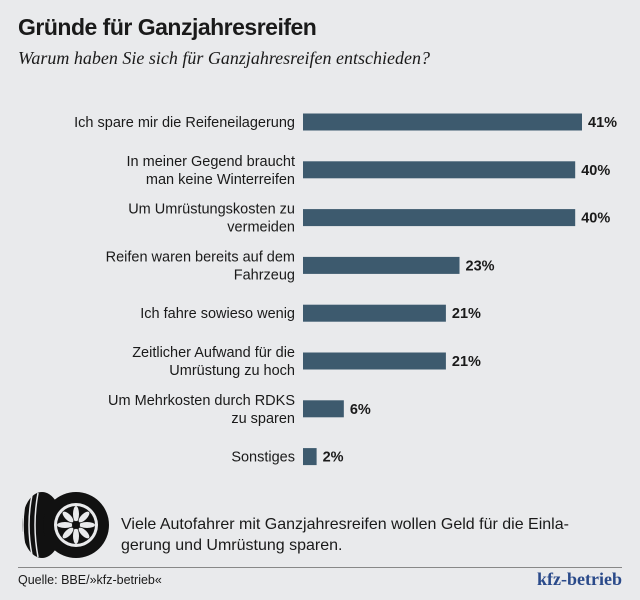 Image resolution: width=640 pixels, height=600 pixels. Describe the element at coordinates (320, 567) in the screenshot. I see `divider` at that location.